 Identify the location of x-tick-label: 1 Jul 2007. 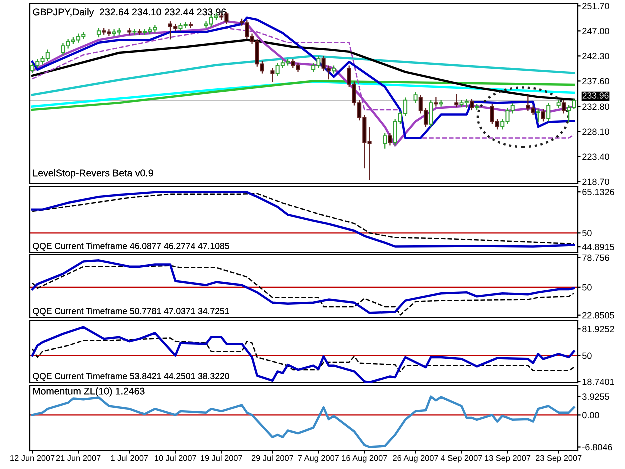
(129, 458).